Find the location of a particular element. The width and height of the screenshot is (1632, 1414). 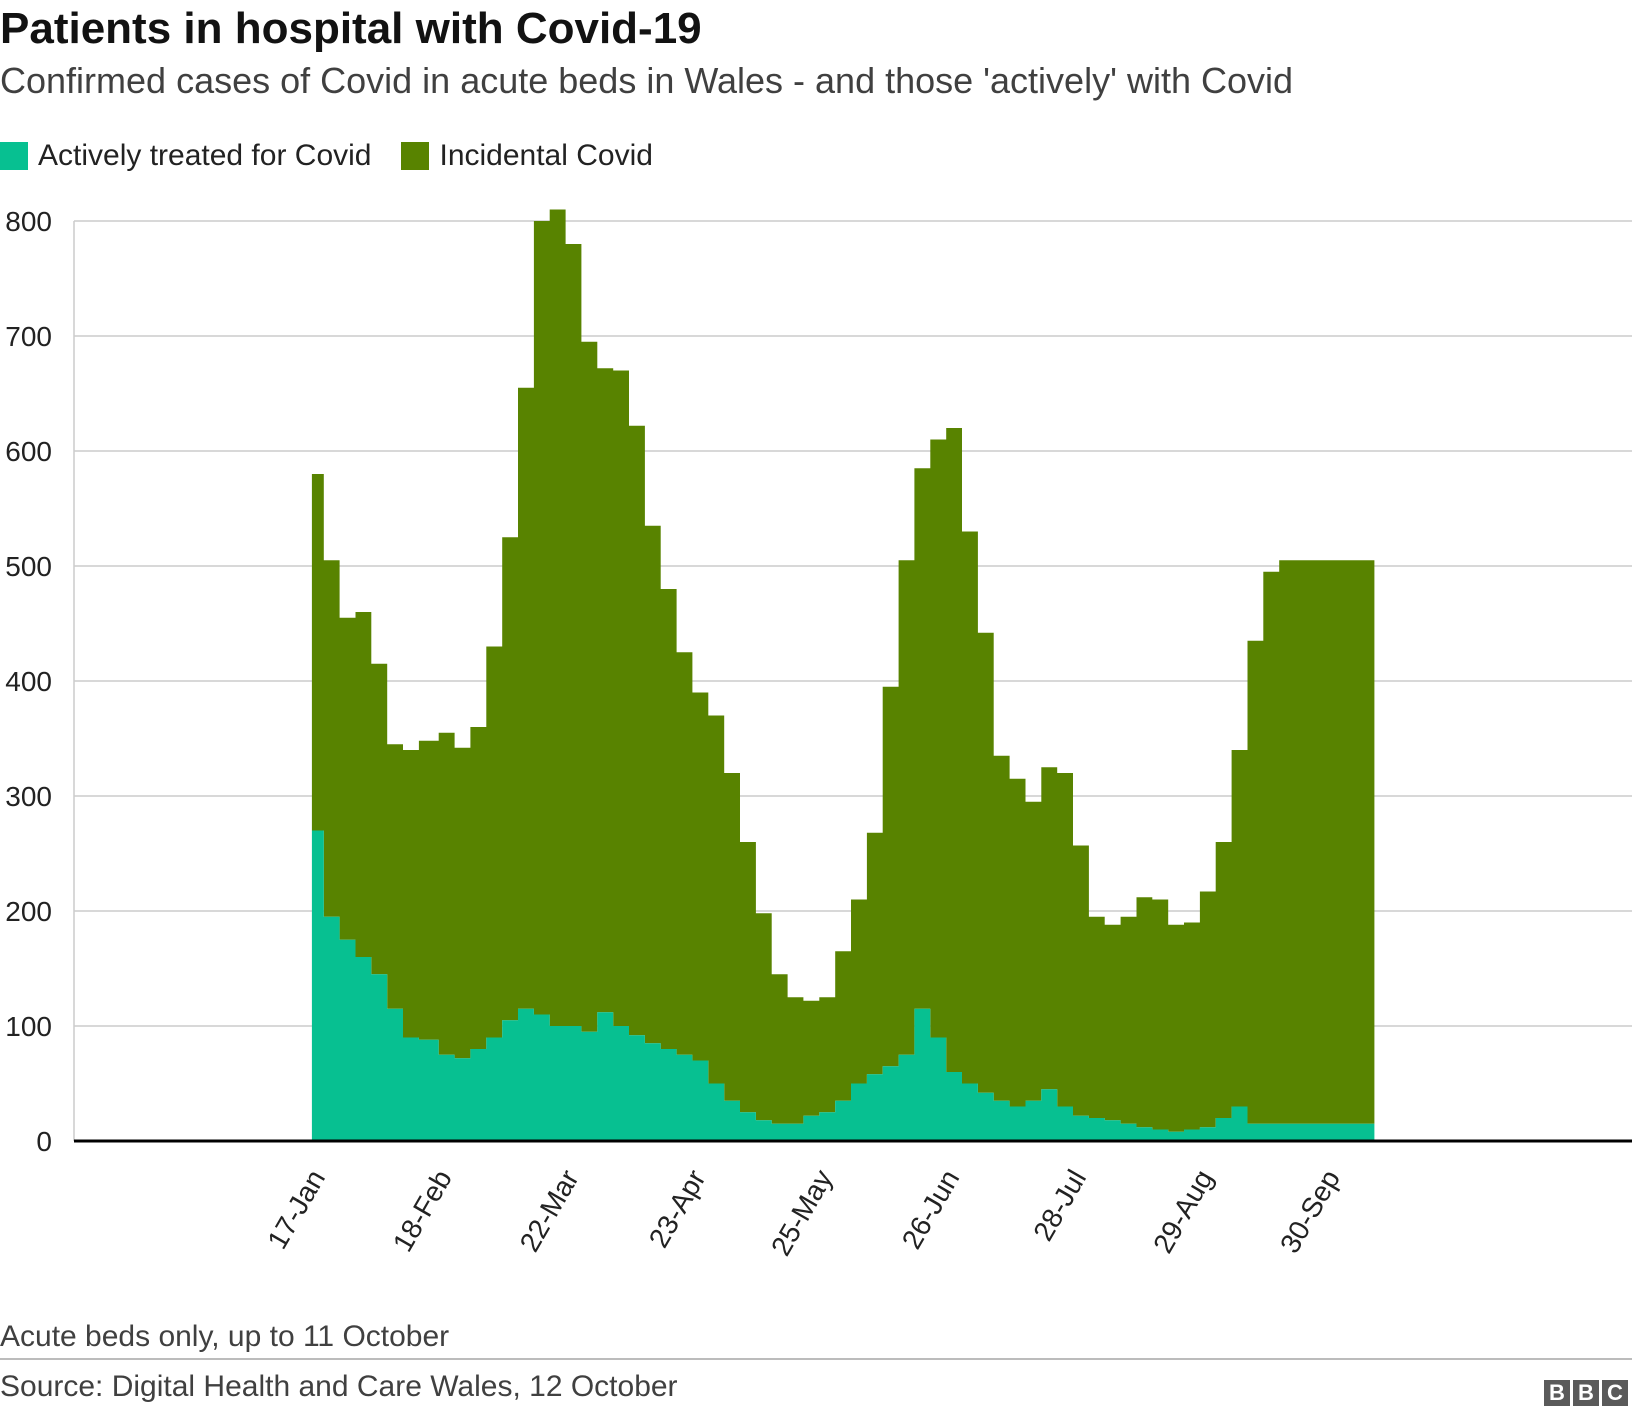

x-tick-label: 29-Aug is located at coordinates (1183, 1212).